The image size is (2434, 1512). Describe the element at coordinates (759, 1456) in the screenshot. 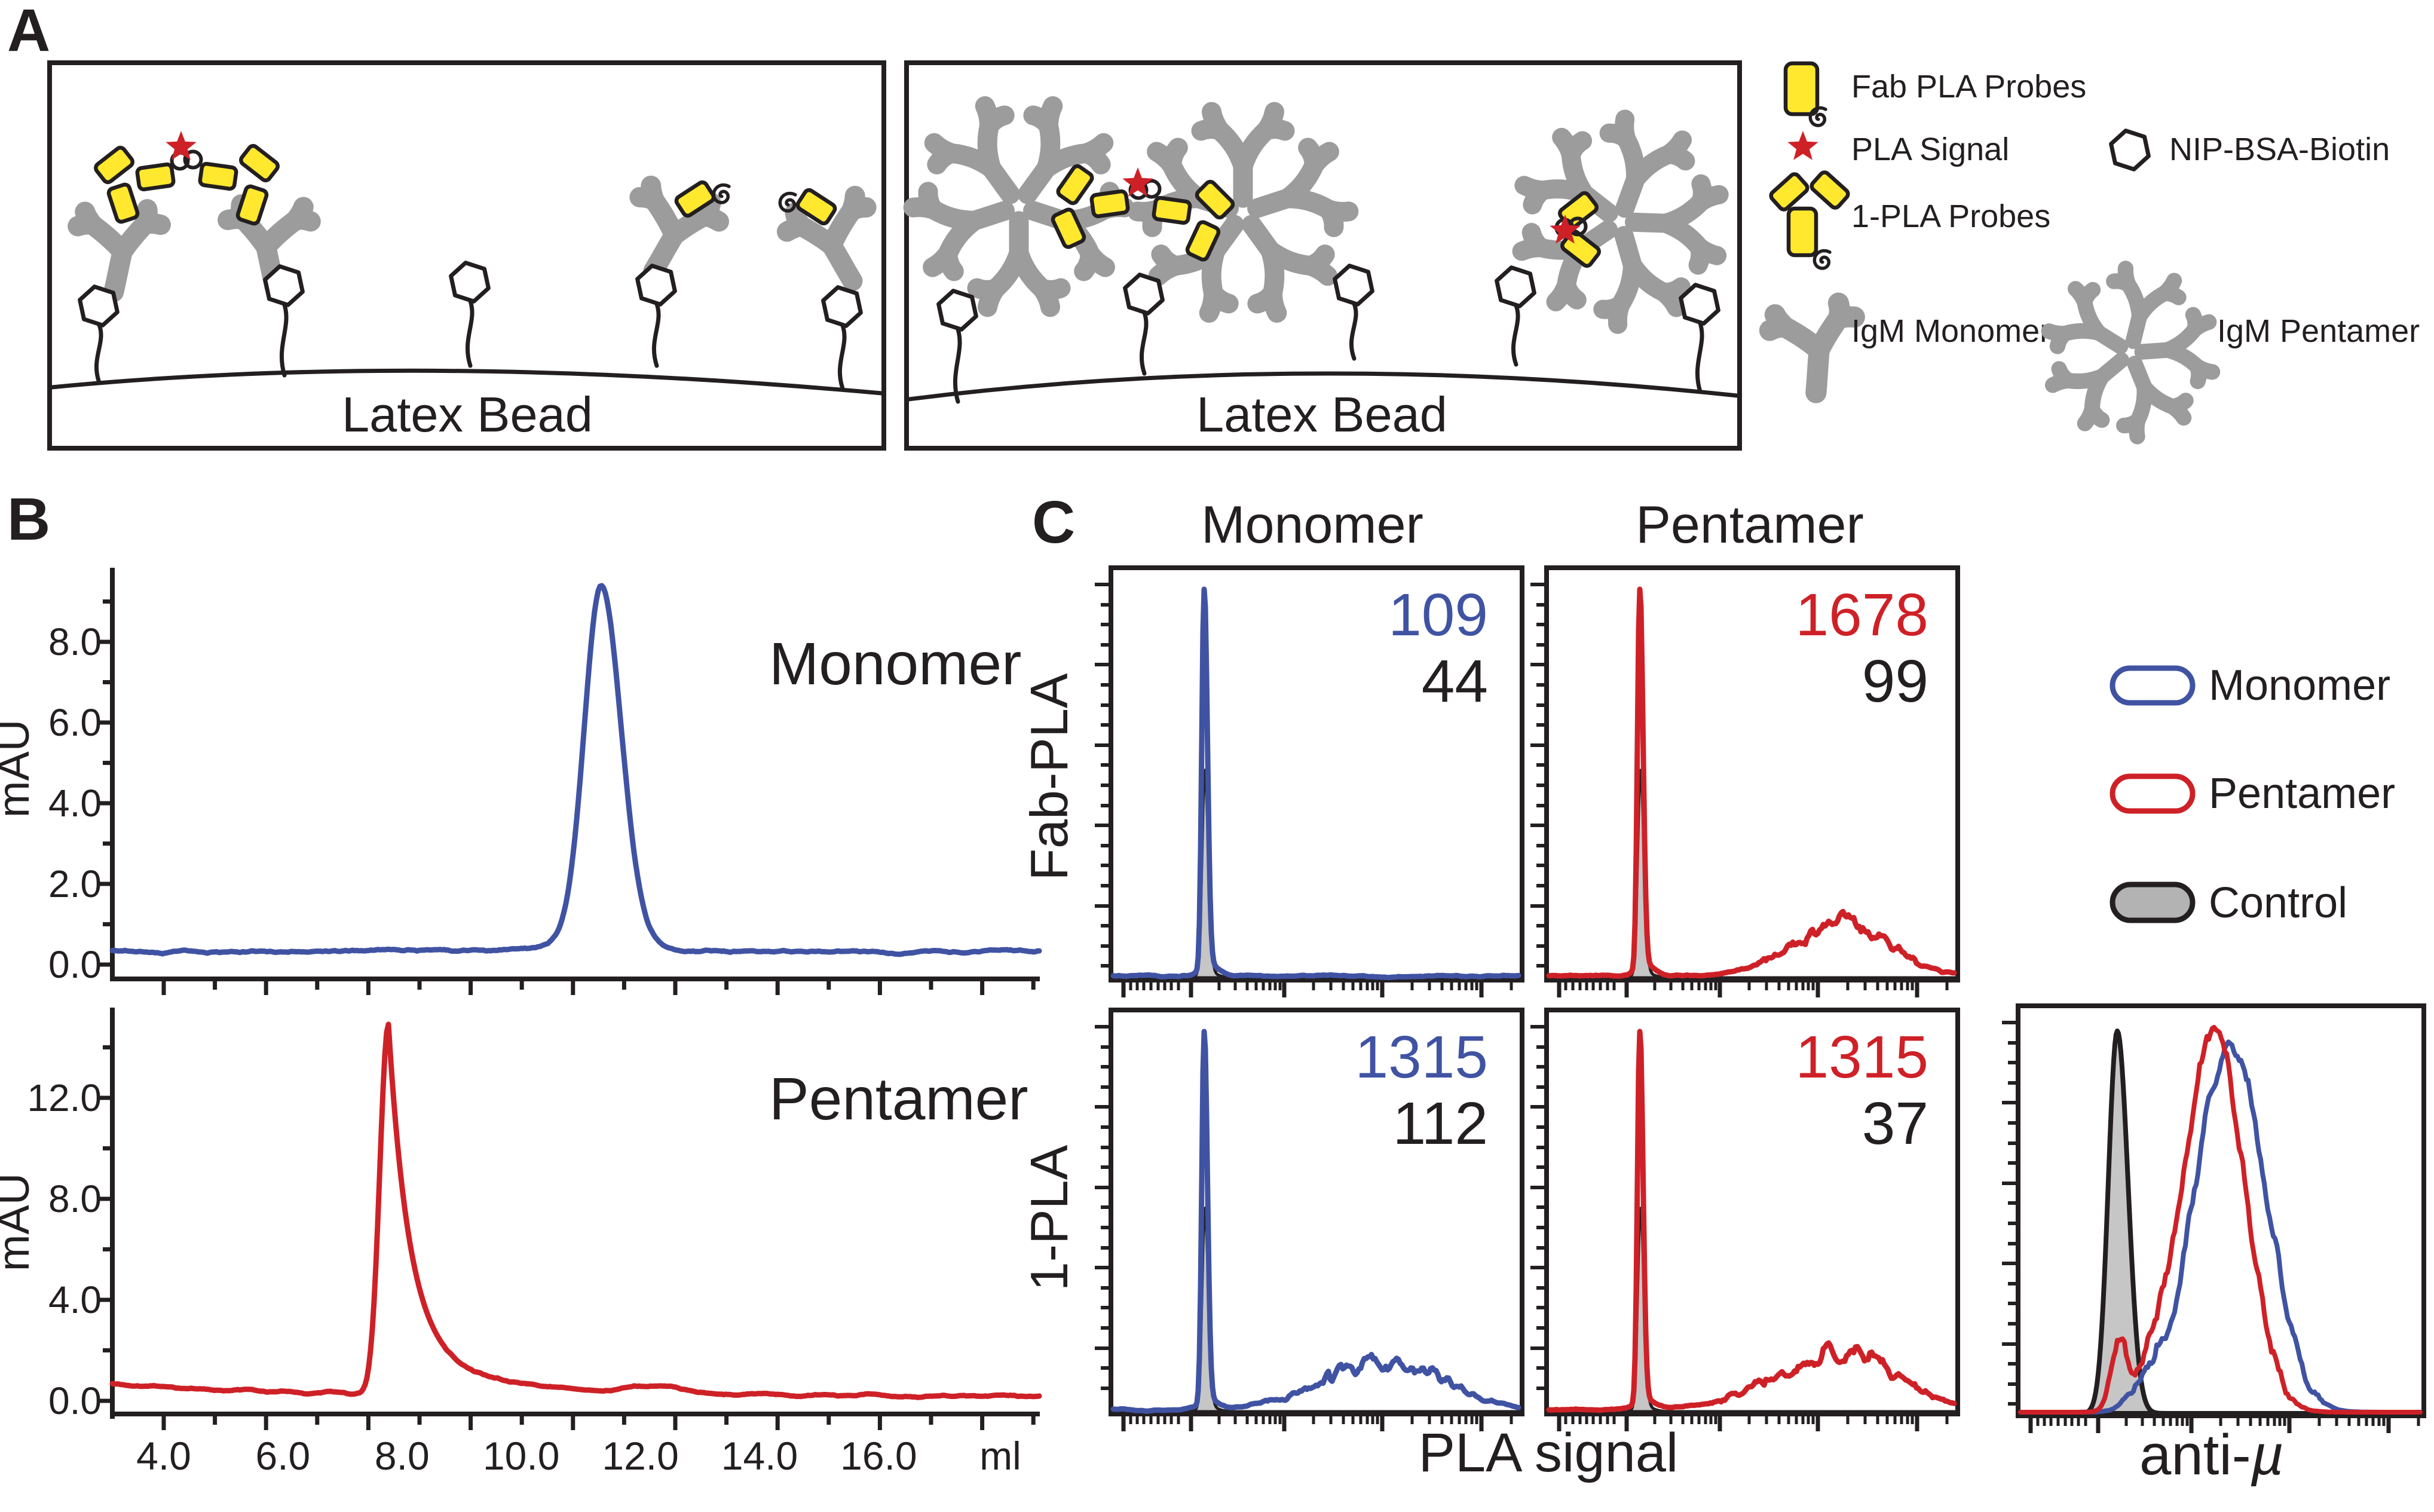

I see `svg-text: 14.0` at that location.